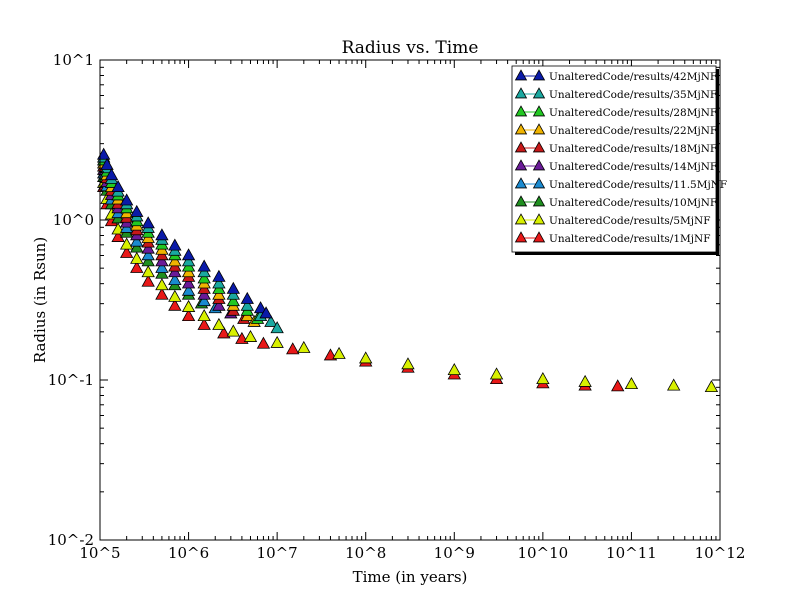  I want to click on legend-label: UnalteredCode/results/10MjNF, so click(633, 203).